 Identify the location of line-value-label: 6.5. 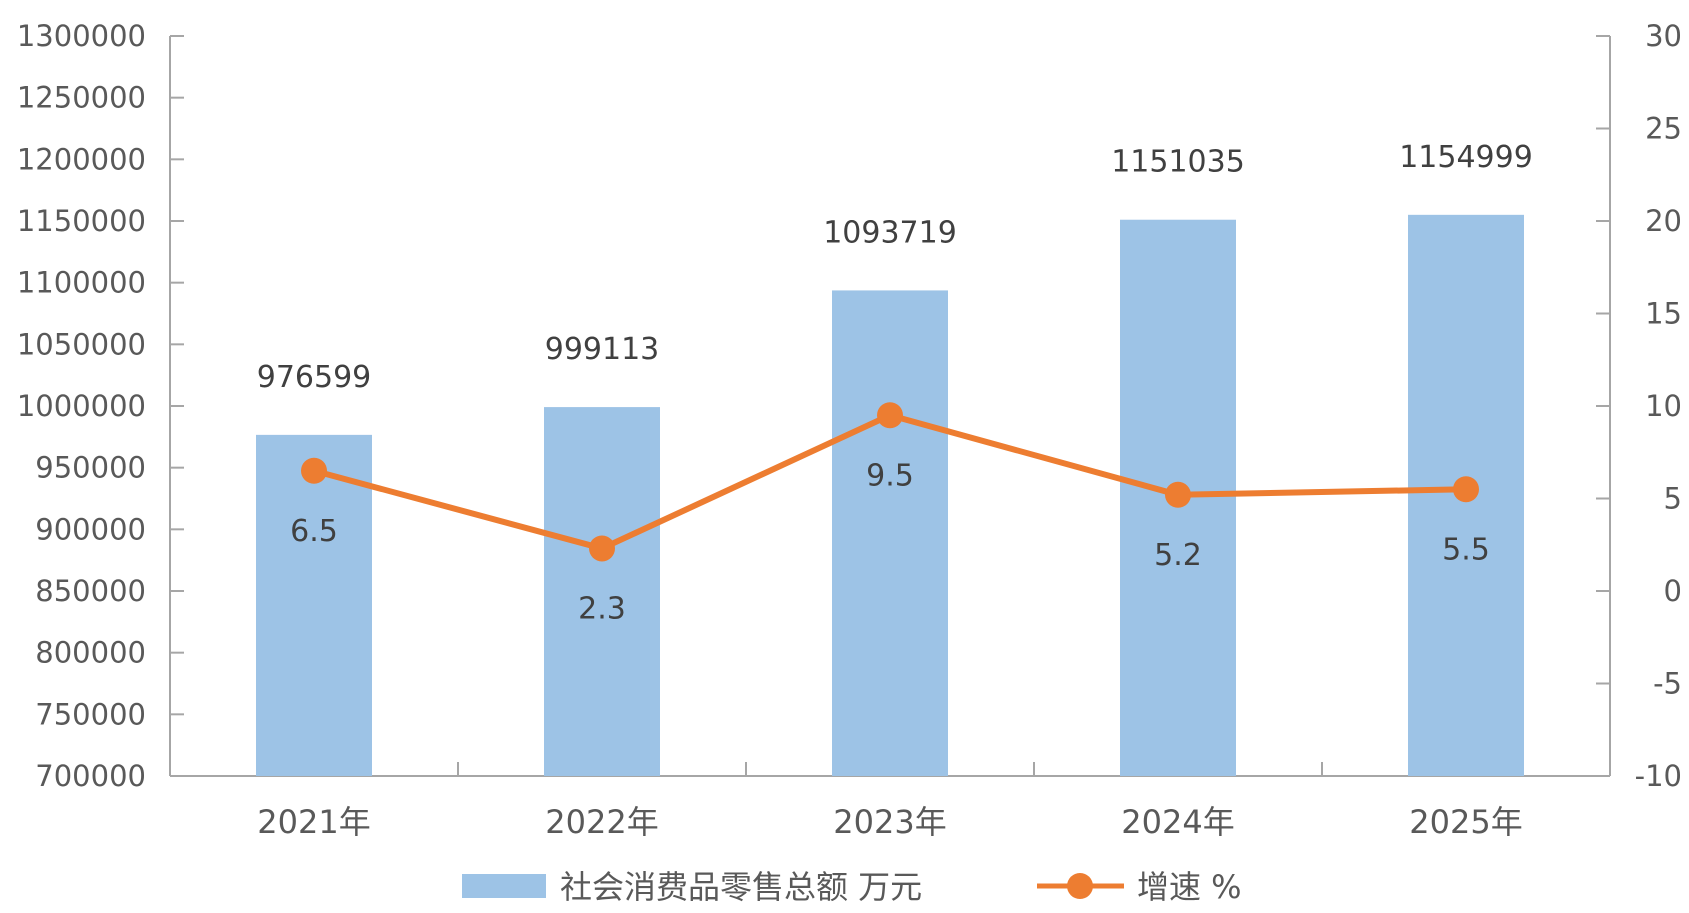
(314, 531).